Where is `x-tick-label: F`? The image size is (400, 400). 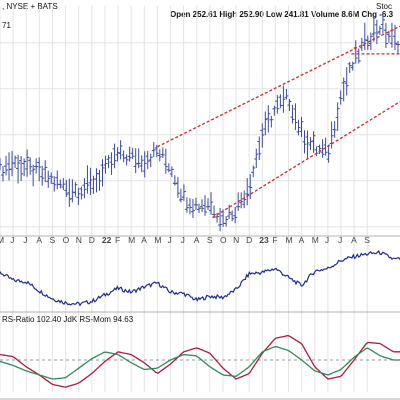 x-tick-label: F is located at coordinates (117, 240).